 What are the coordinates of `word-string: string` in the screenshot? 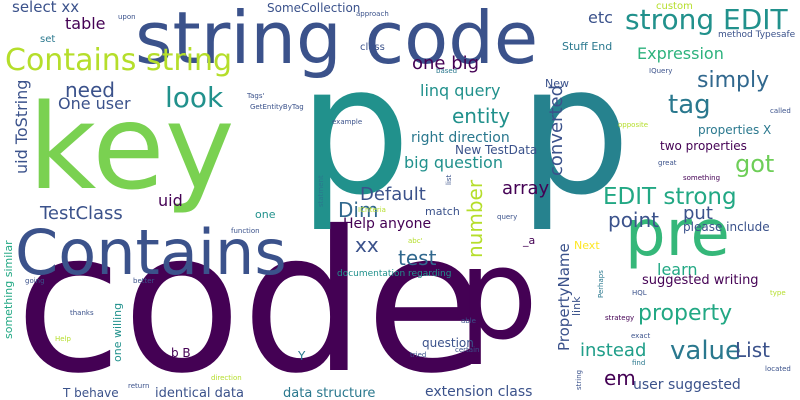 It's located at (579, 379).